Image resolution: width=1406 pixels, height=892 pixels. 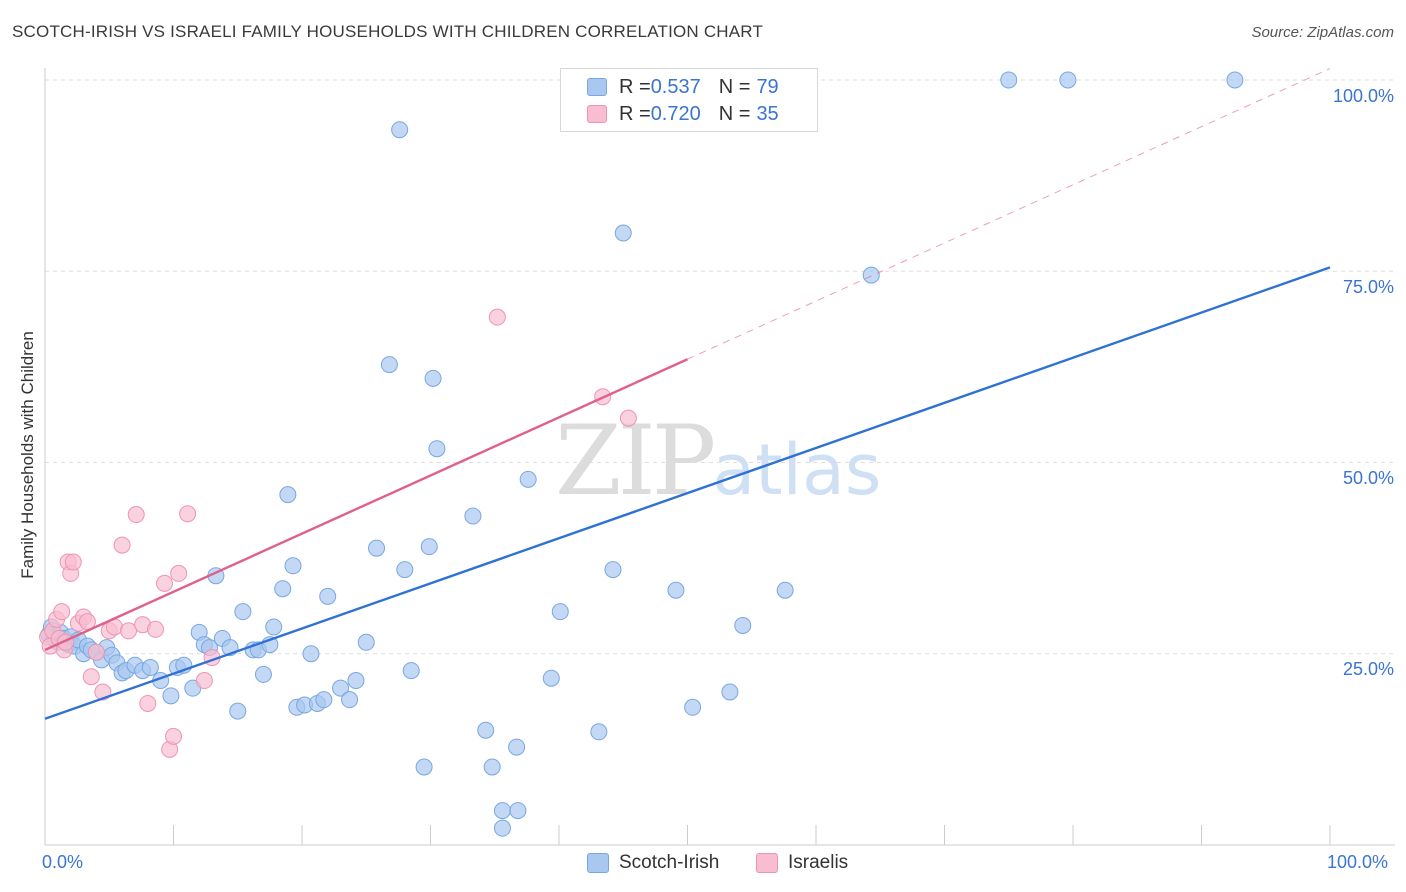 I want to click on scotch-legend-label: Scotch-Irish, so click(x=669, y=862).